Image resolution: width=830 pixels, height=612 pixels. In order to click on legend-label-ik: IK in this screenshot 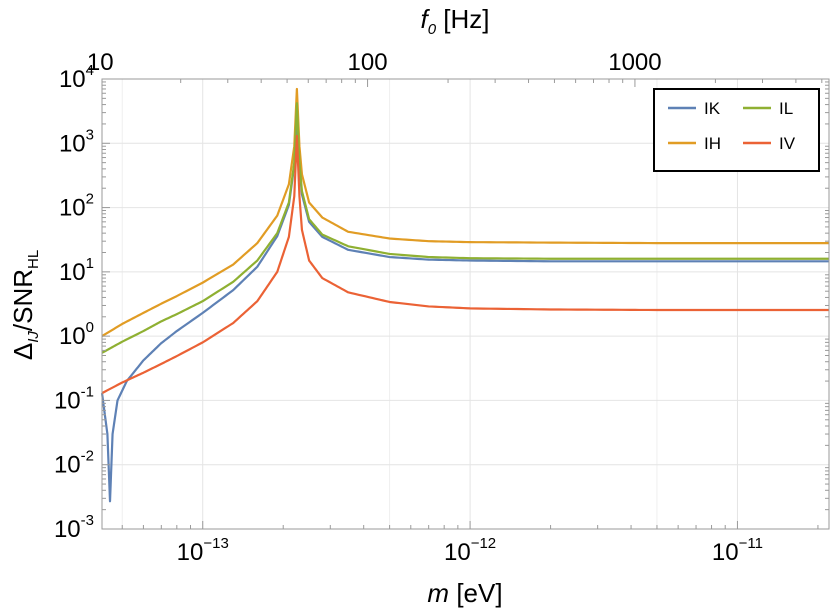, I will do `click(712, 108)`.